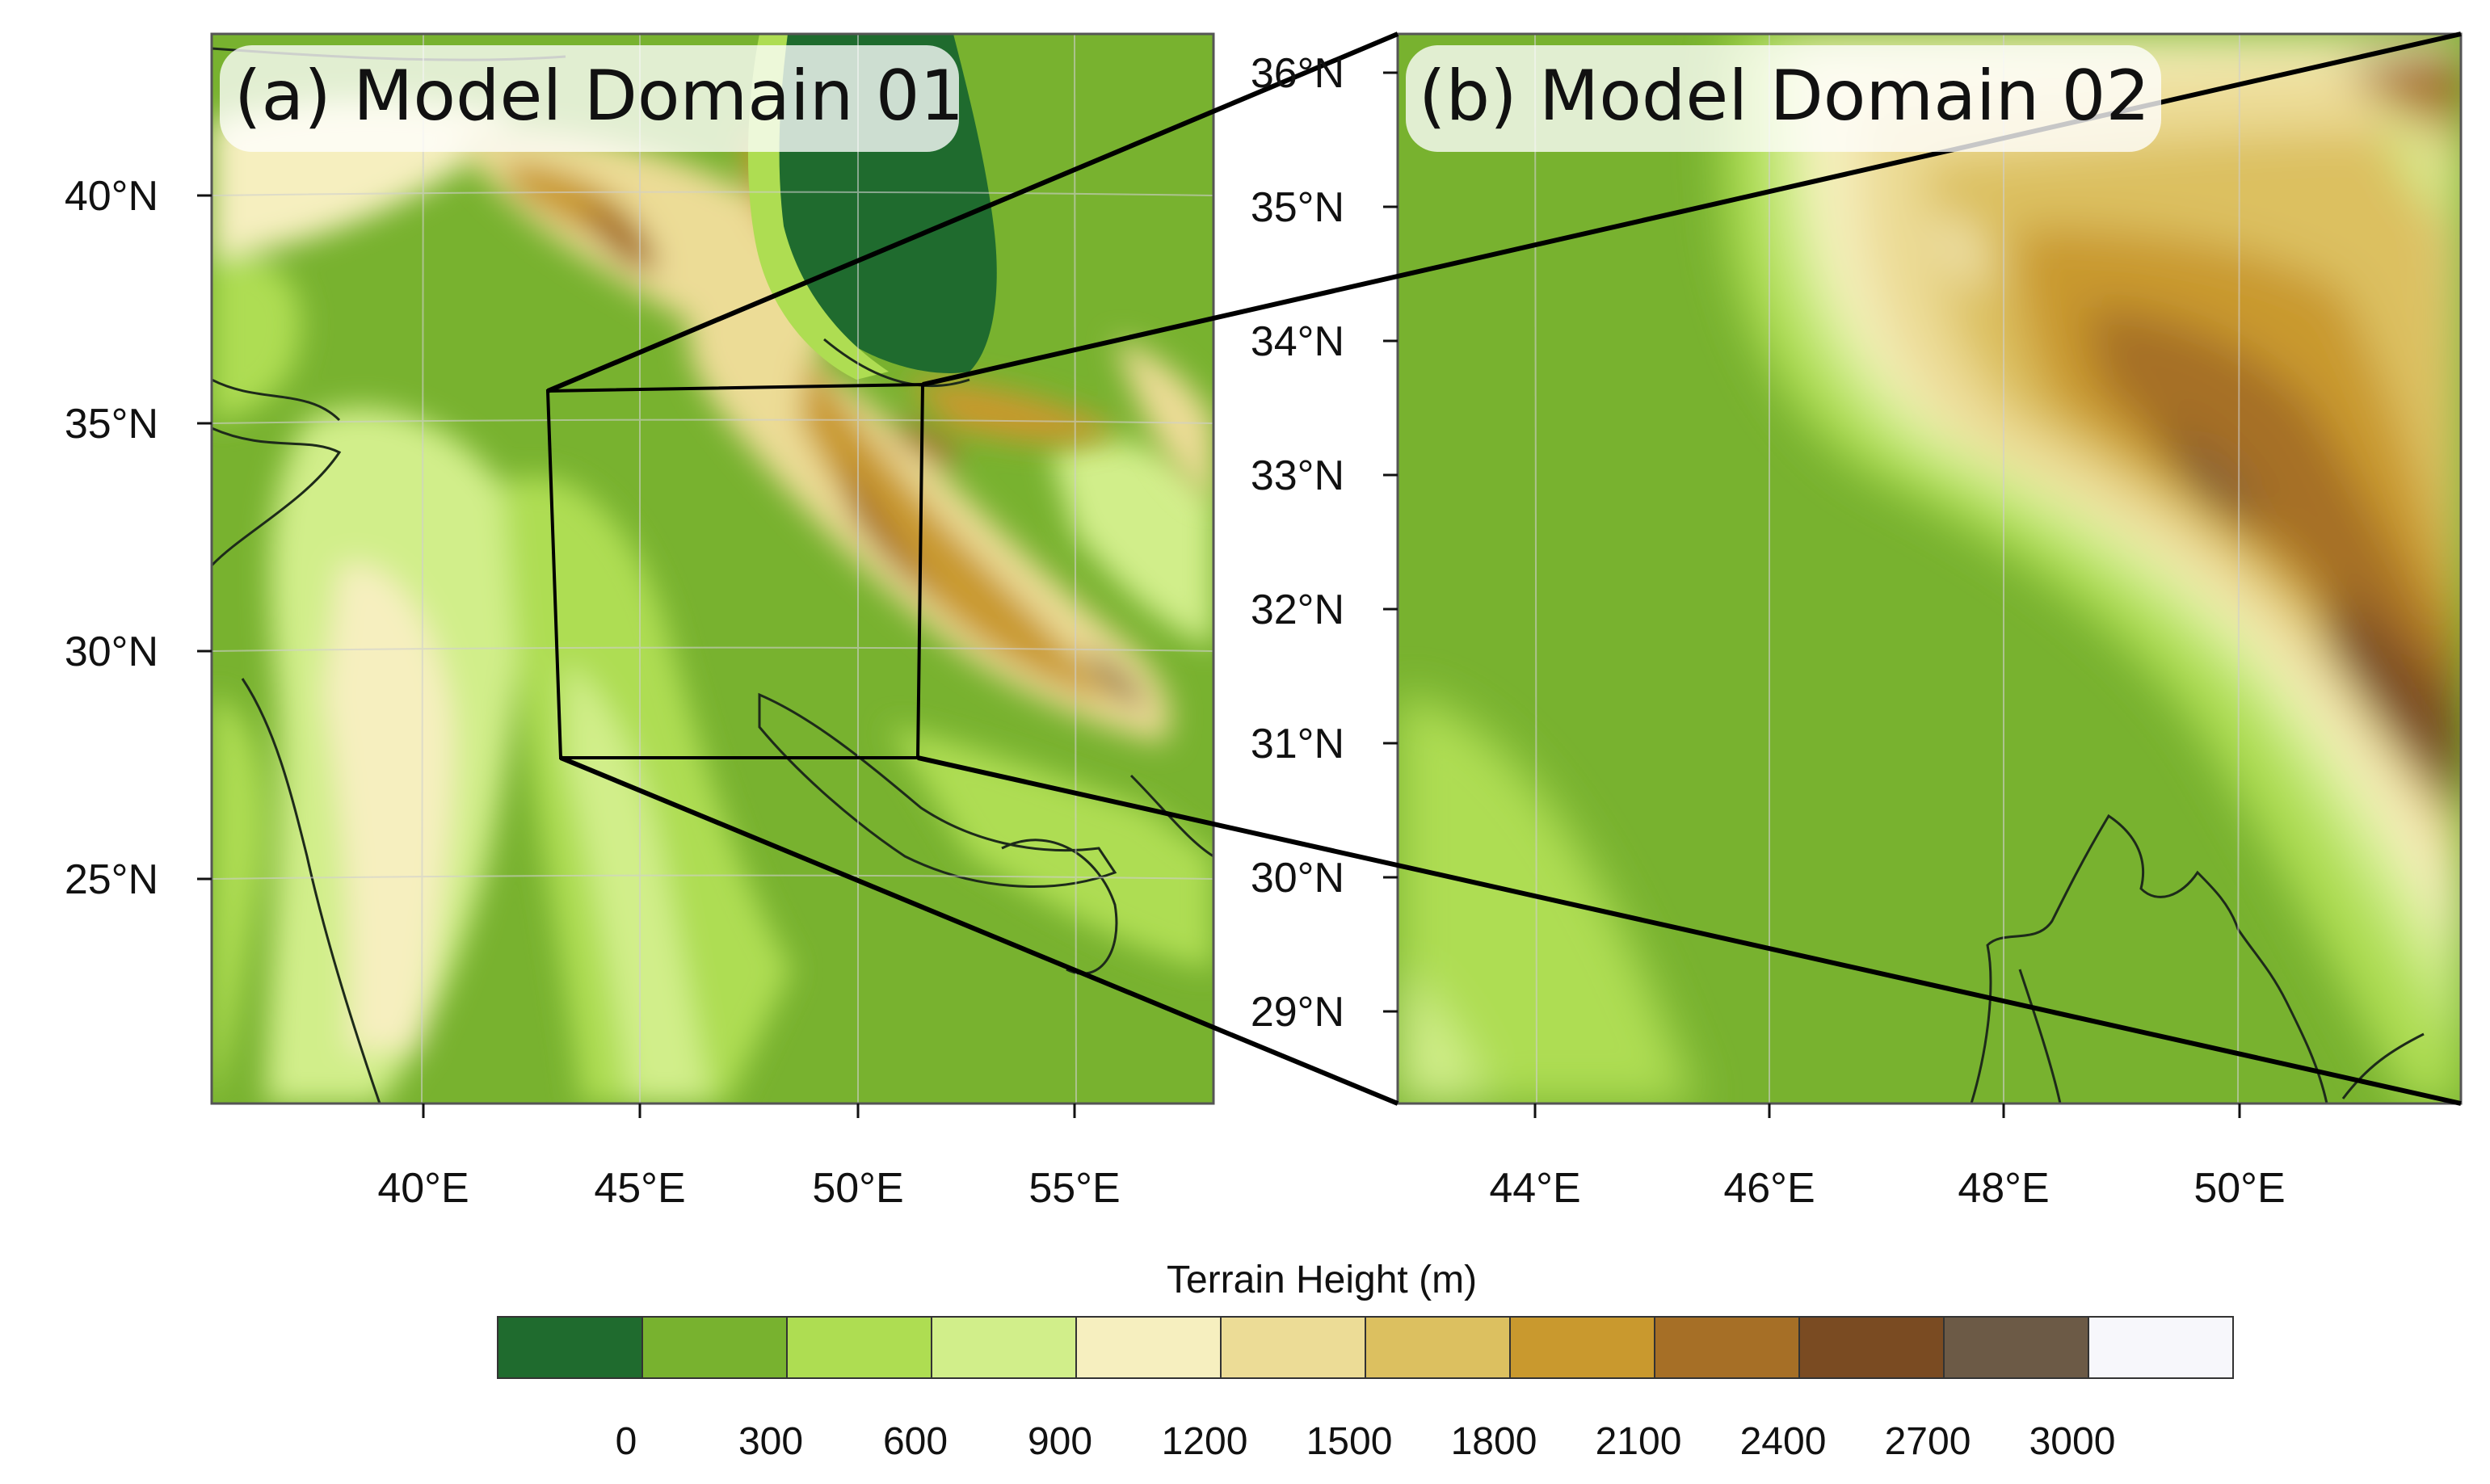 The image size is (2490, 1484). I want to click on colorbar-label: 300, so click(770, 1441).